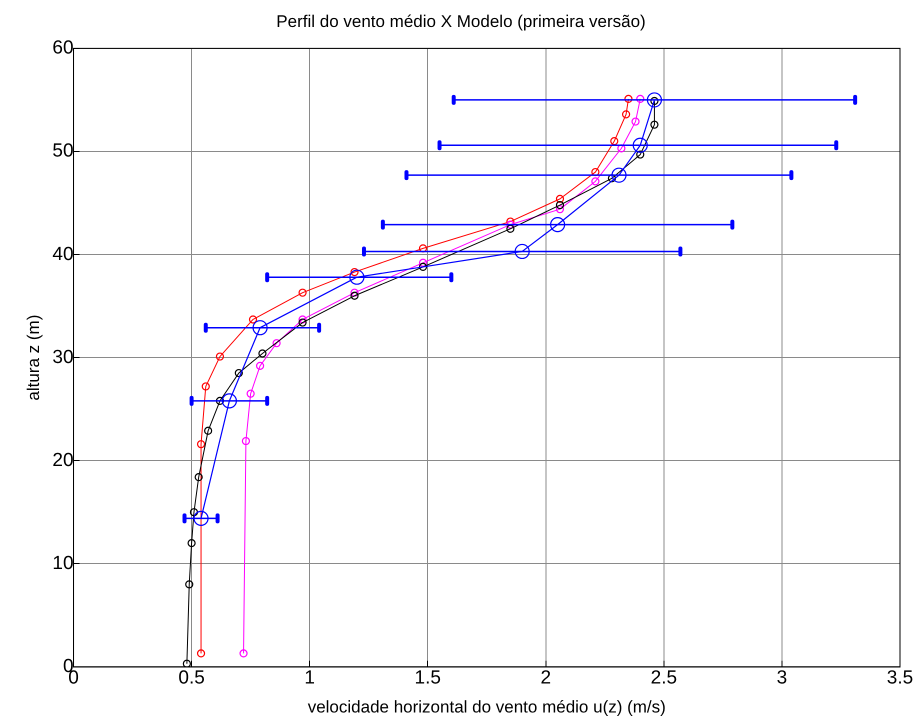  Describe the element at coordinates (63, 460) in the screenshot. I see `y-tick-label: 20` at that location.